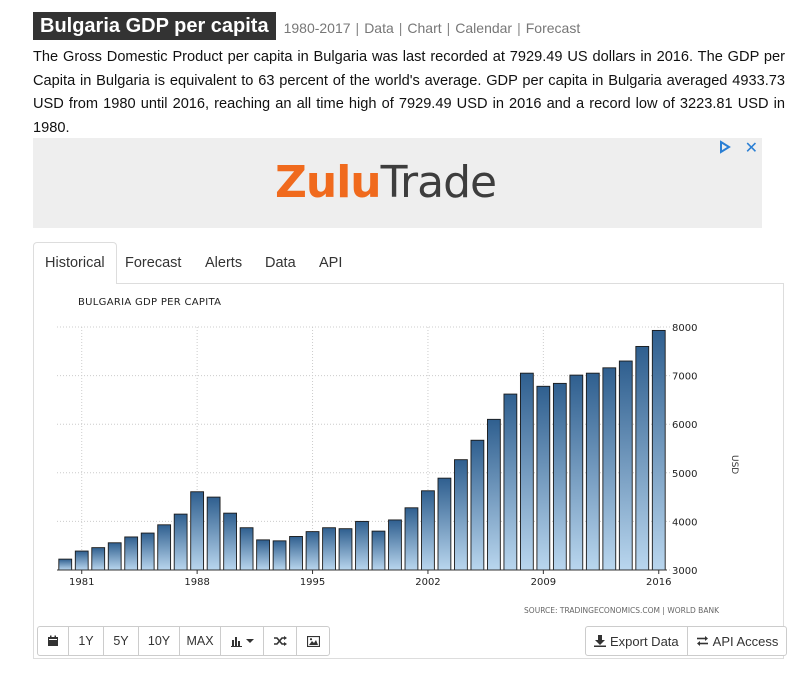 The width and height of the screenshot is (803, 676). Describe the element at coordinates (131, 553) in the screenshot. I see `bar-1984` at that location.